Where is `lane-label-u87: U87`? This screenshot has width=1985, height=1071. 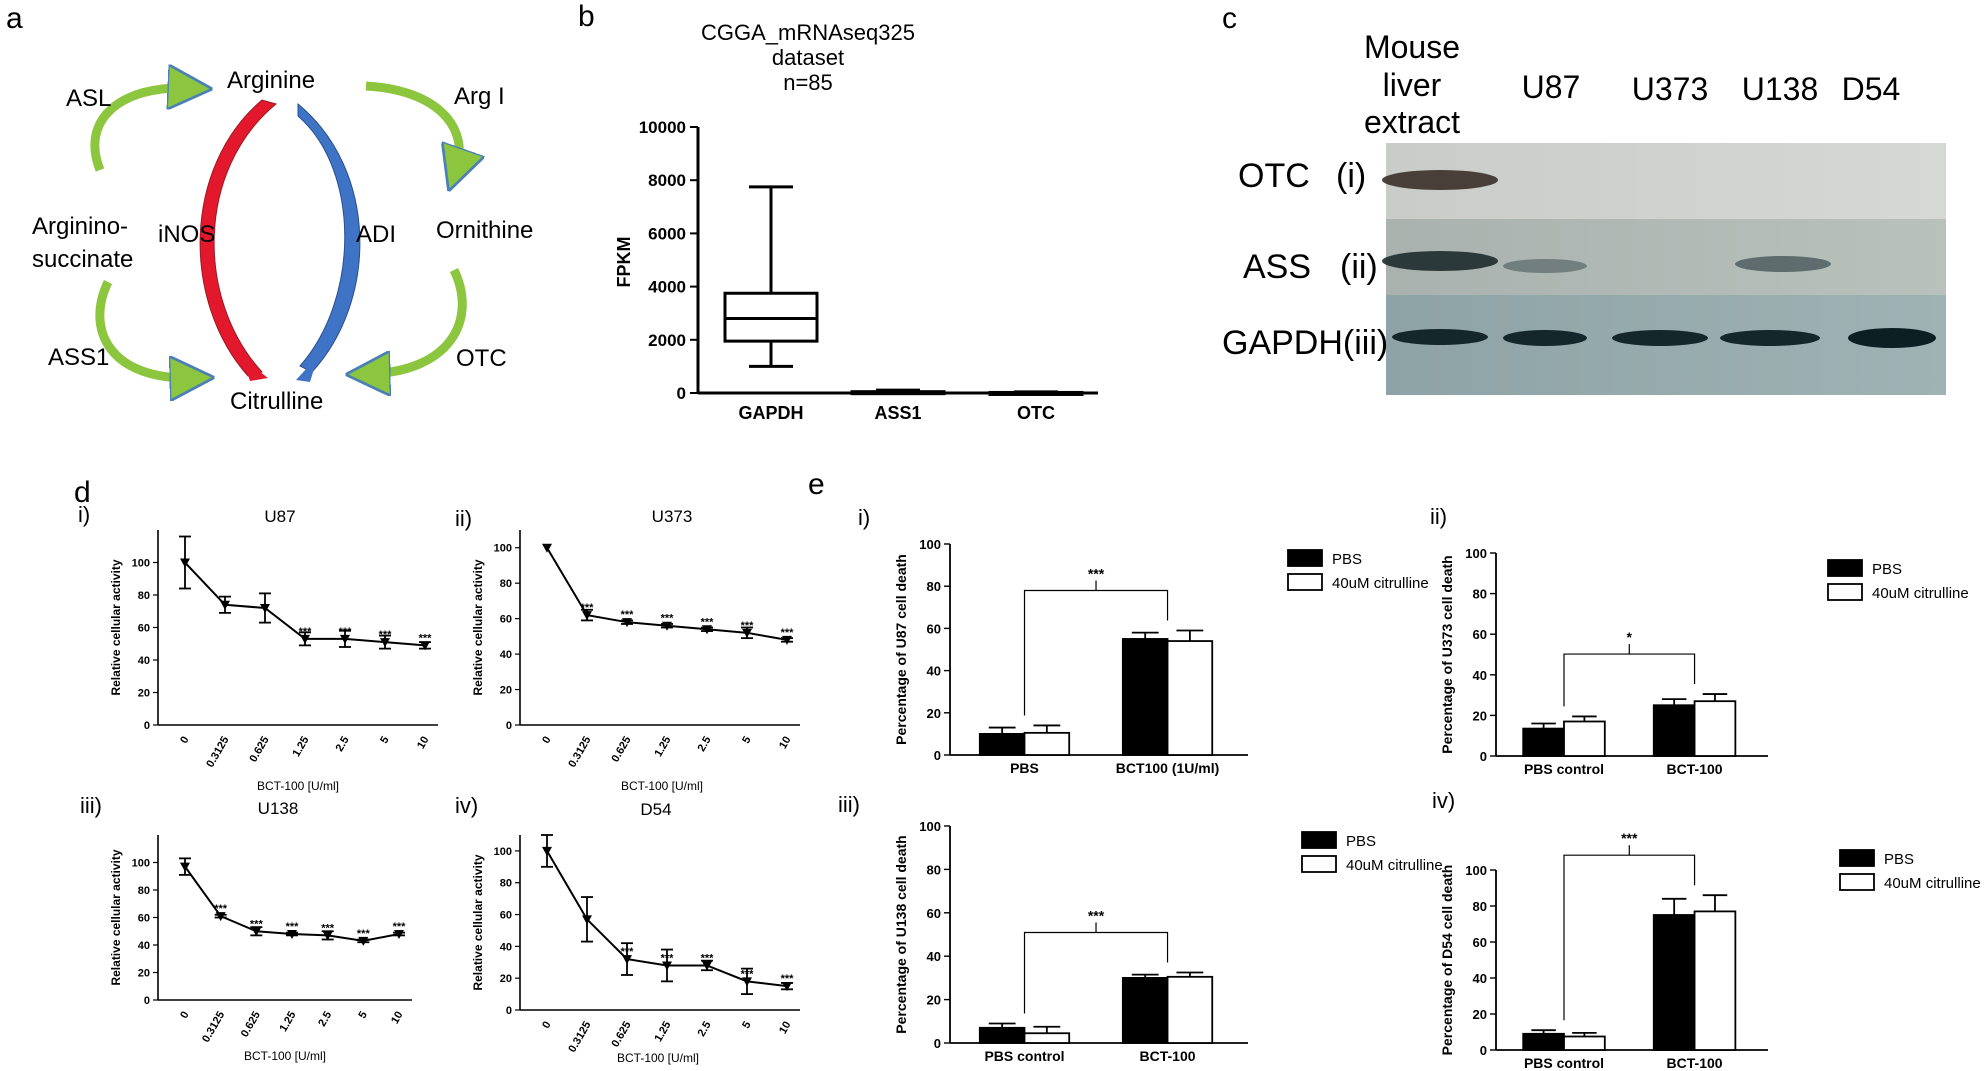
lane-label-u87: U87 is located at coordinates (1551, 87).